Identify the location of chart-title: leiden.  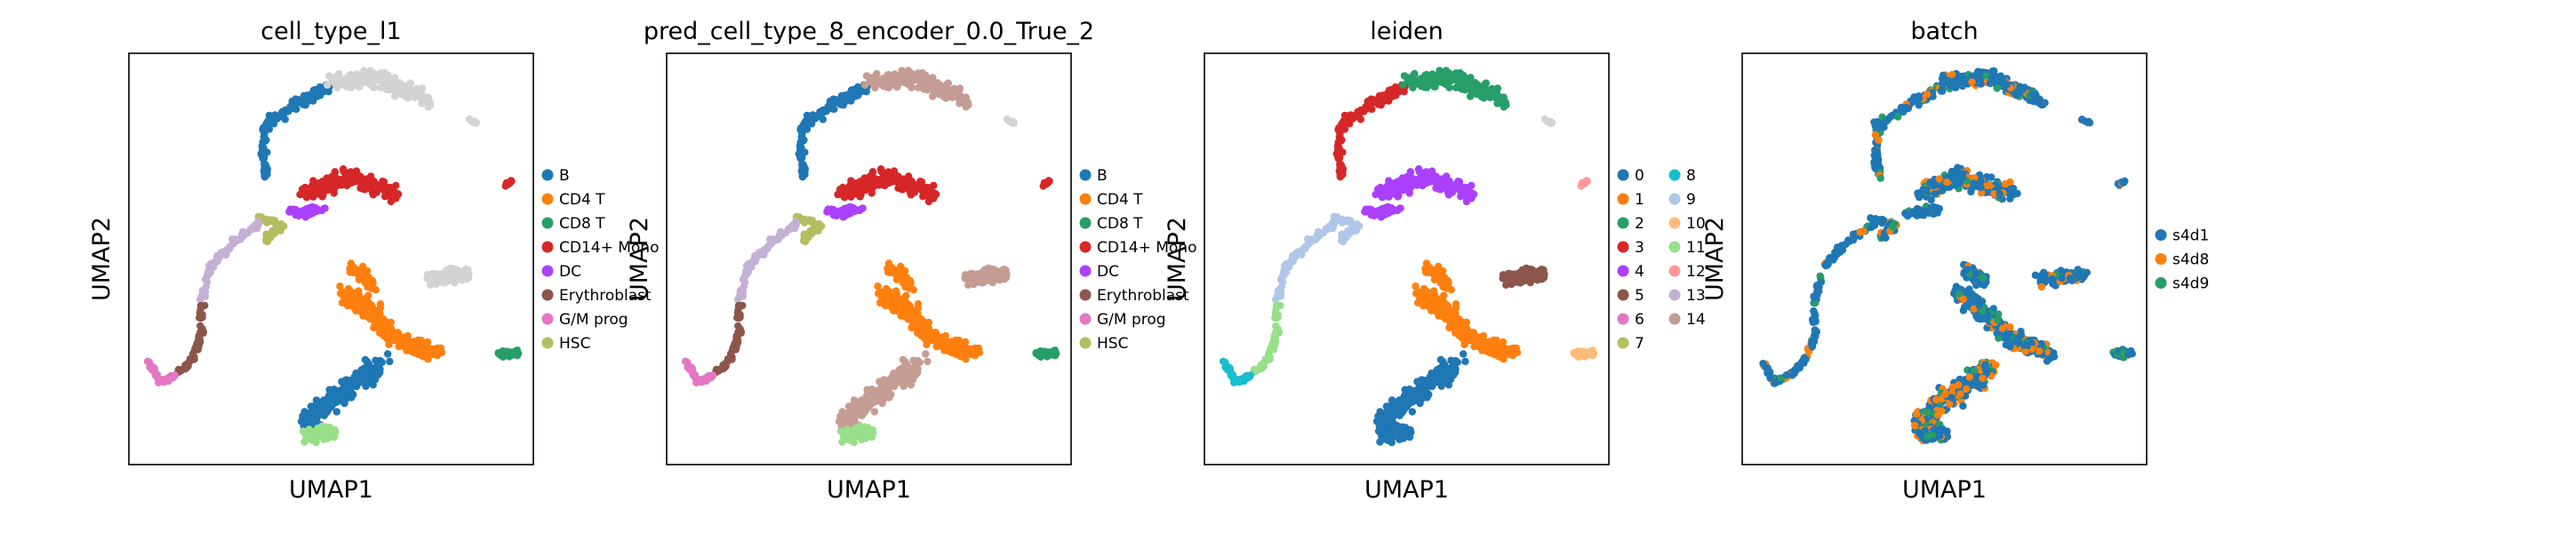
(1406, 31).